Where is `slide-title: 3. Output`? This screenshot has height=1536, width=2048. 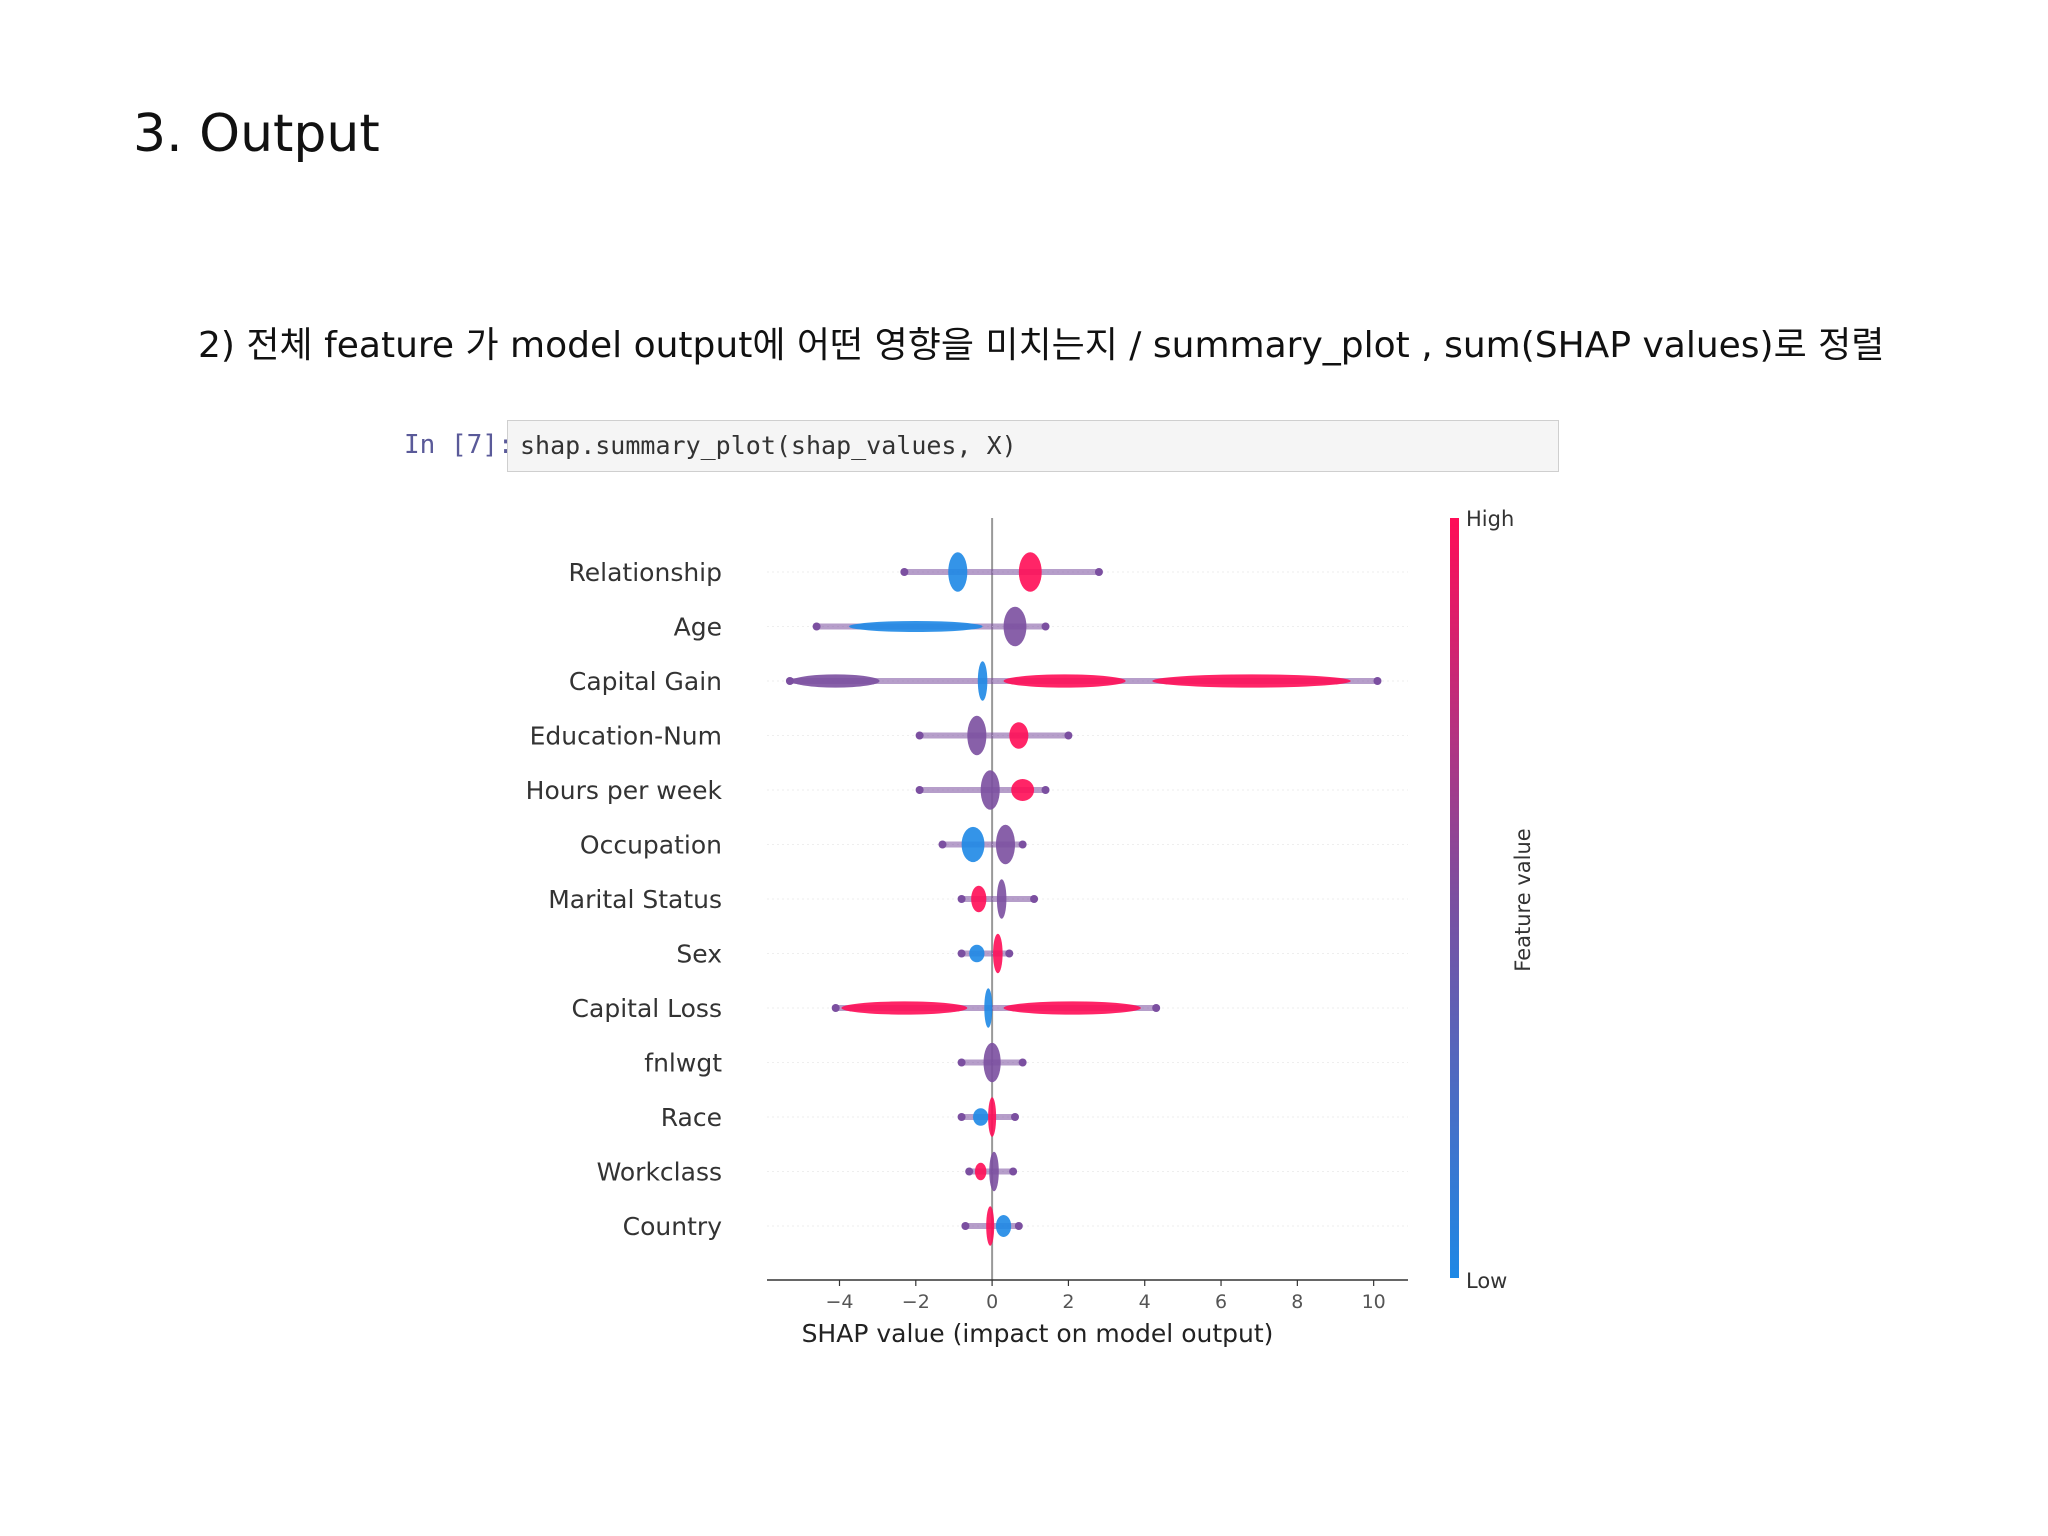
slide-title: 3. Output is located at coordinates (256, 134).